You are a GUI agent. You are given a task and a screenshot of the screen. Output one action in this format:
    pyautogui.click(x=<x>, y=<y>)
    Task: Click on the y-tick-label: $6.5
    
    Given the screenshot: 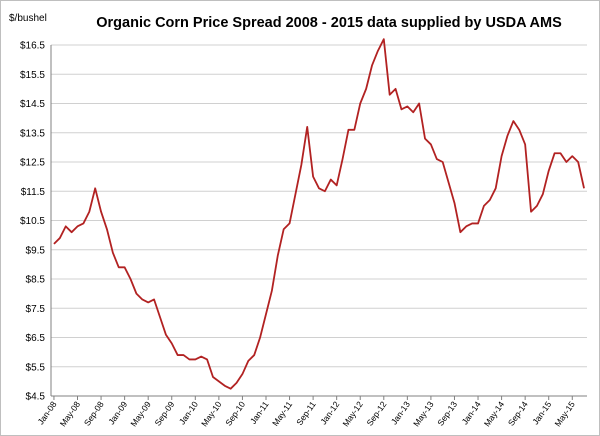 What is the action you would take?
    pyautogui.click(x=36, y=338)
    